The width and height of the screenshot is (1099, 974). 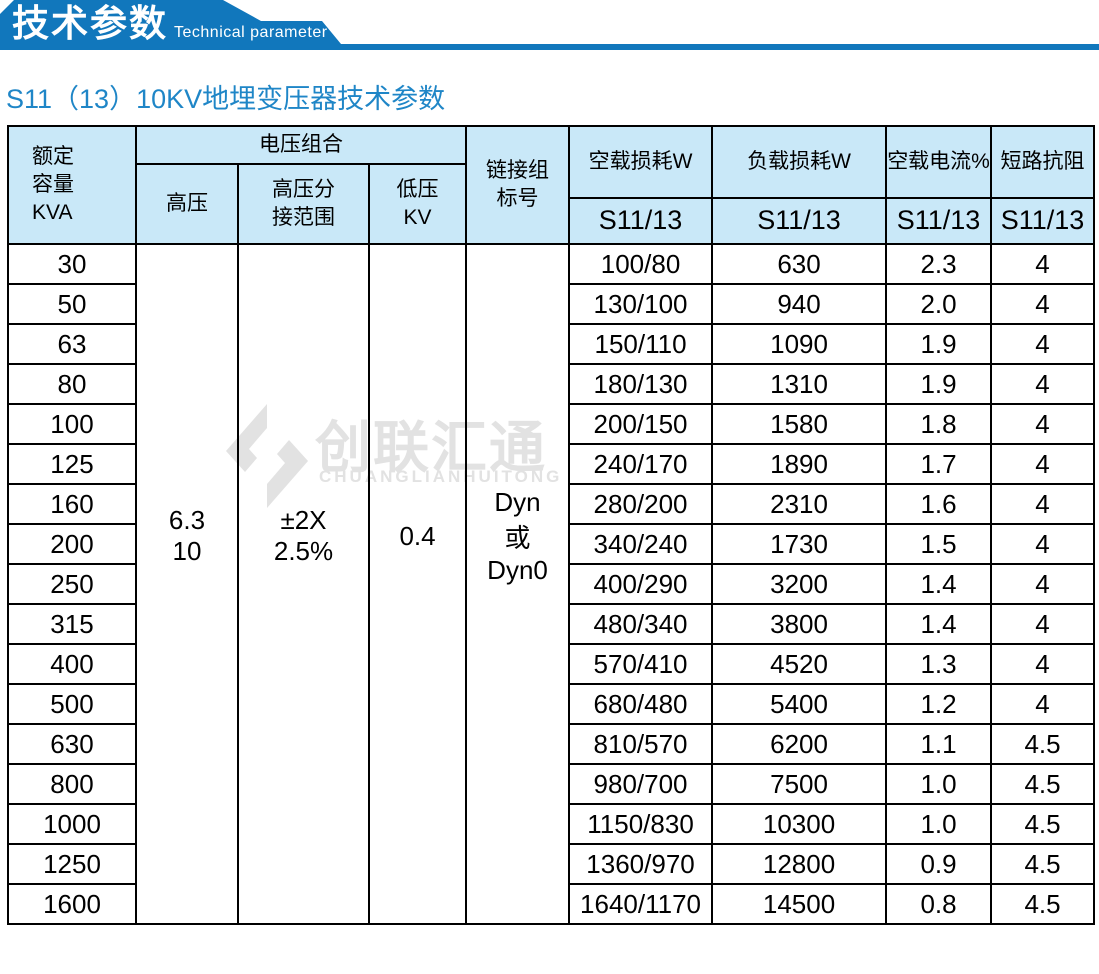 What do you see at coordinates (72, 744) in the screenshot?
I see `cell-capacity: 630` at bounding box center [72, 744].